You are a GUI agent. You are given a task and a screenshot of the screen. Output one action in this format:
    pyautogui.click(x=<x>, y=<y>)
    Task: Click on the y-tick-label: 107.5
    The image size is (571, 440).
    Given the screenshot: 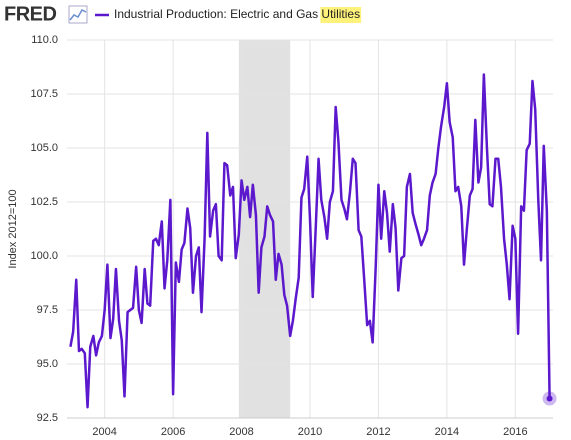 What is the action you would take?
    pyautogui.click(x=44, y=94)
    